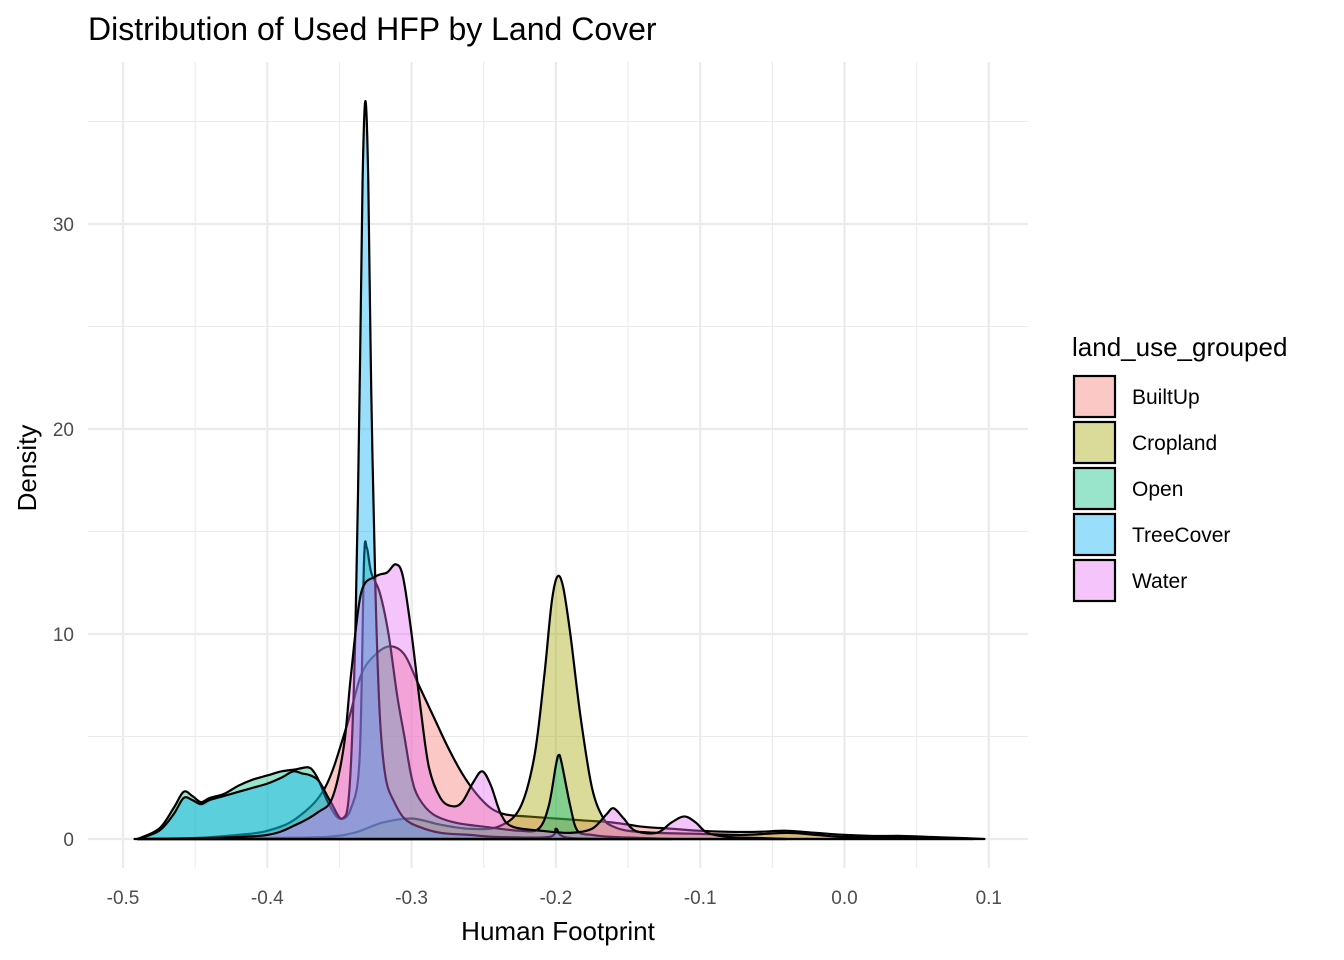 The height and width of the screenshot is (960, 1344). I want to click on x-tick-label: 0.0, so click(844, 898).